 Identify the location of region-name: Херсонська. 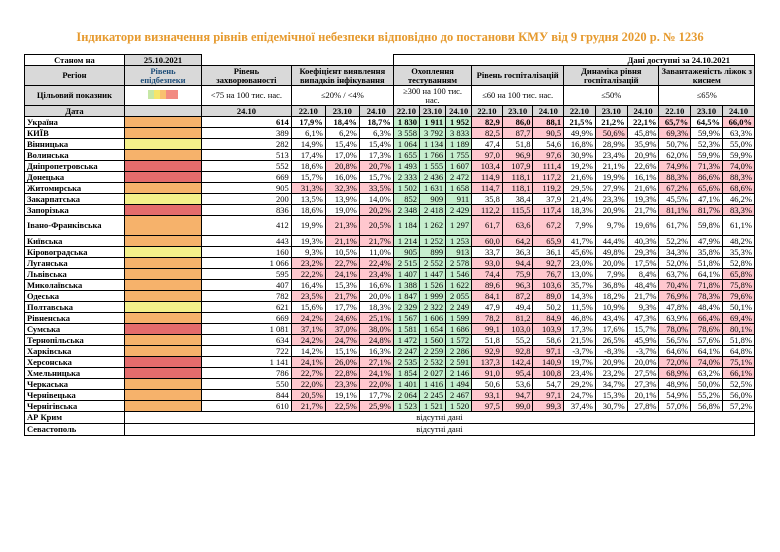
(74, 362).